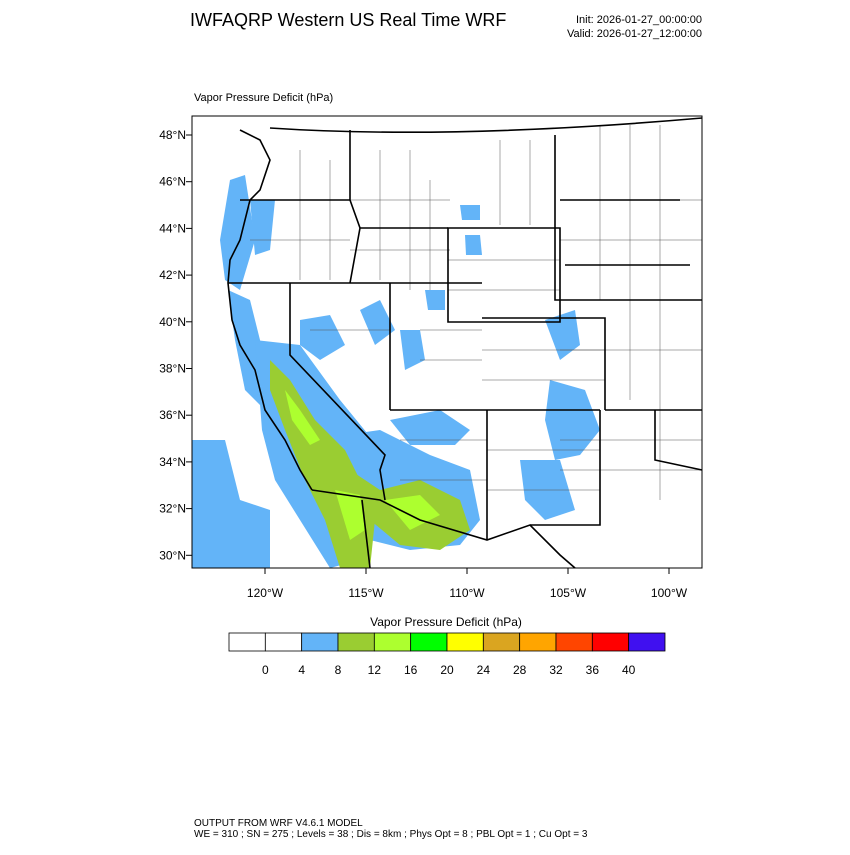 The width and height of the screenshot is (850, 855). What do you see at coordinates (172, 322) in the screenshot?
I see `lat-label: 40°N` at bounding box center [172, 322].